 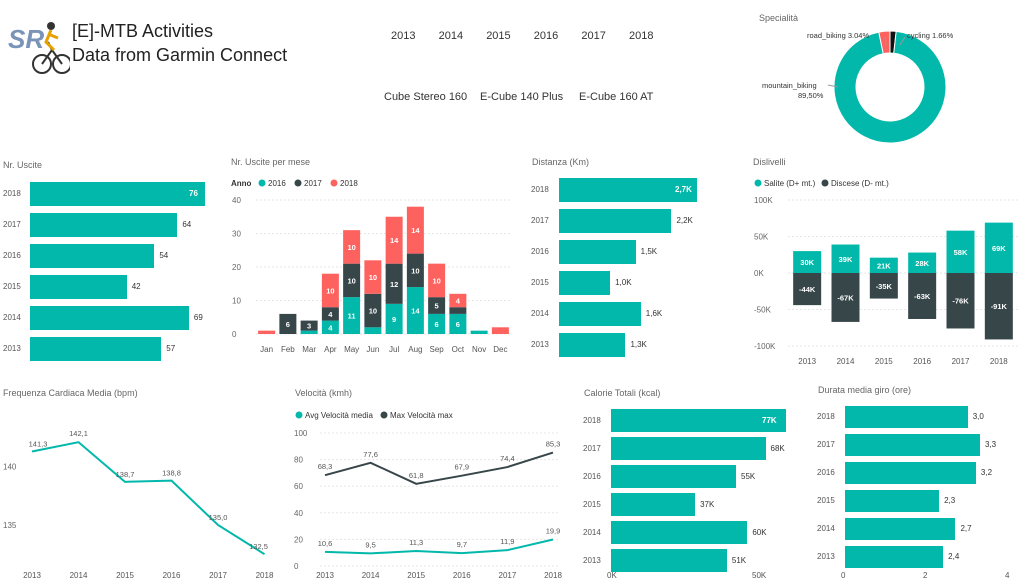 What do you see at coordinates (653, 504) in the screenshot?
I see `calorie-bar-2015` at bounding box center [653, 504].